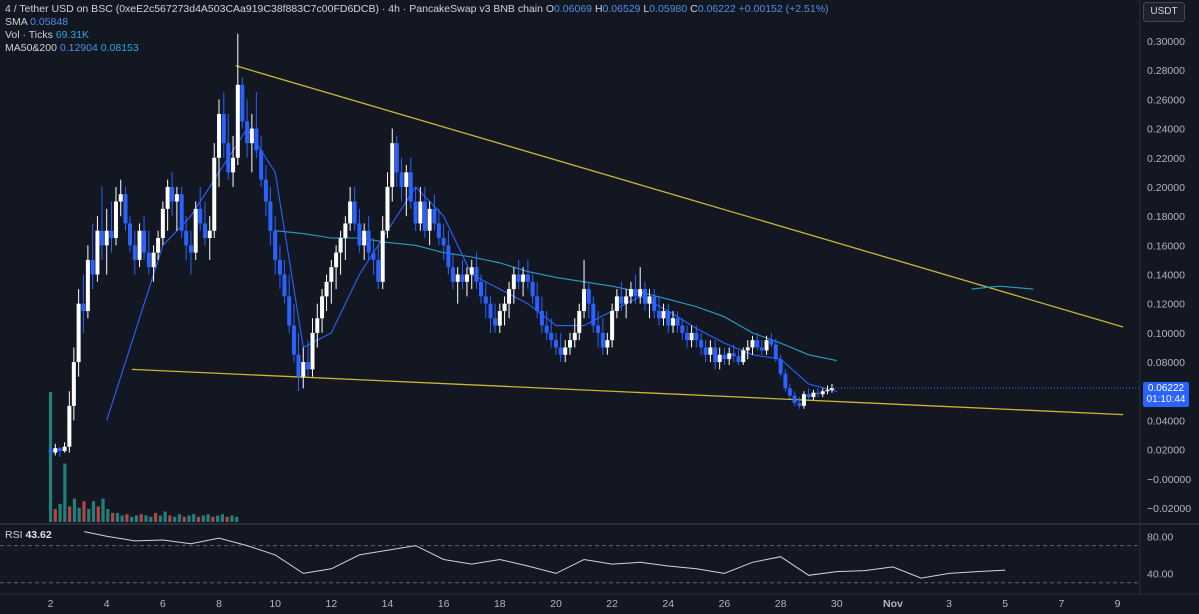  Describe the element at coordinates (275, 604) in the screenshot. I see `time-tick-label: 10` at that location.